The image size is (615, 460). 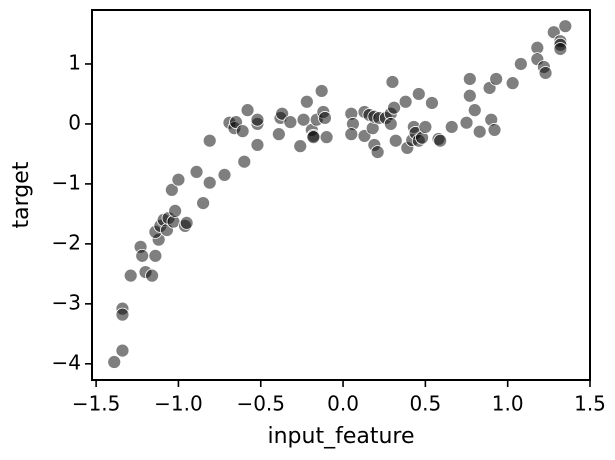 I want to click on x-tick-label: 1.5, so click(x=590, y=404).